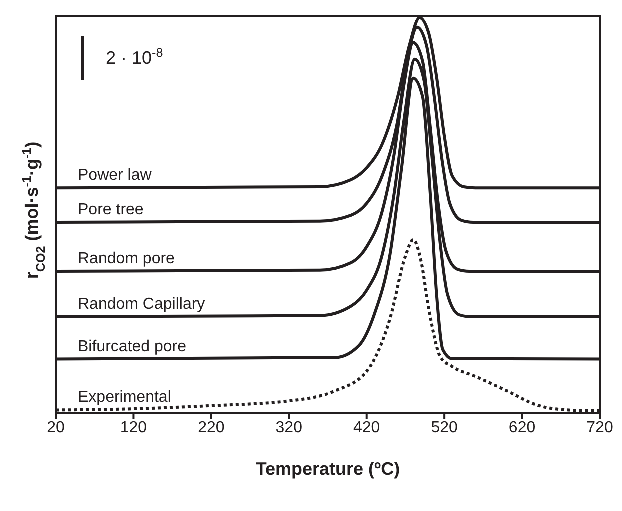 This screenshot has width=622, height=511. What do you see at coordinates (367, 427) in the screenshot?
I see `x-tick-label: 420` at bounding box center [367, 427].